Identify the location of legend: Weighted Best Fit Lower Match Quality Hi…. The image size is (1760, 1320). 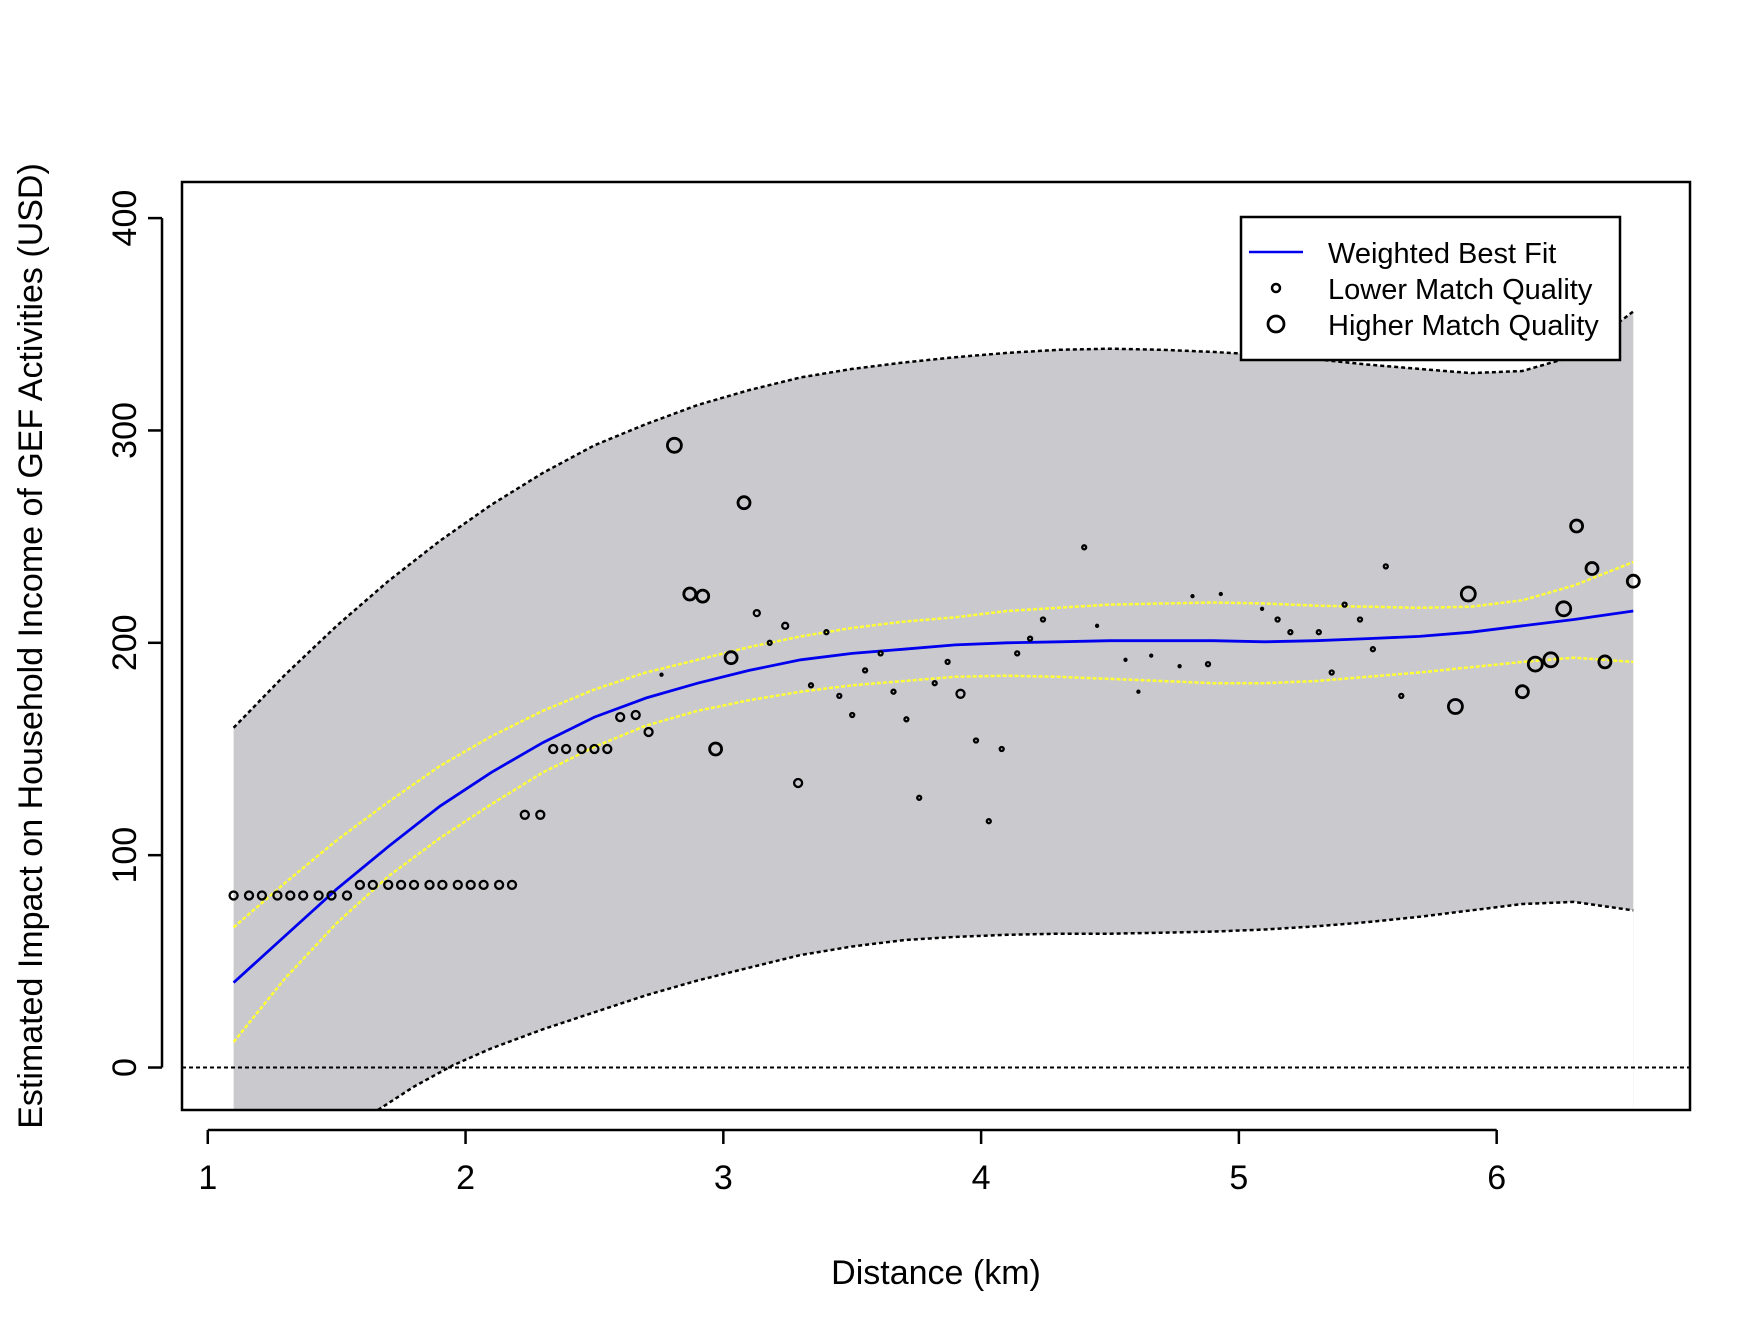
(1430, 288).